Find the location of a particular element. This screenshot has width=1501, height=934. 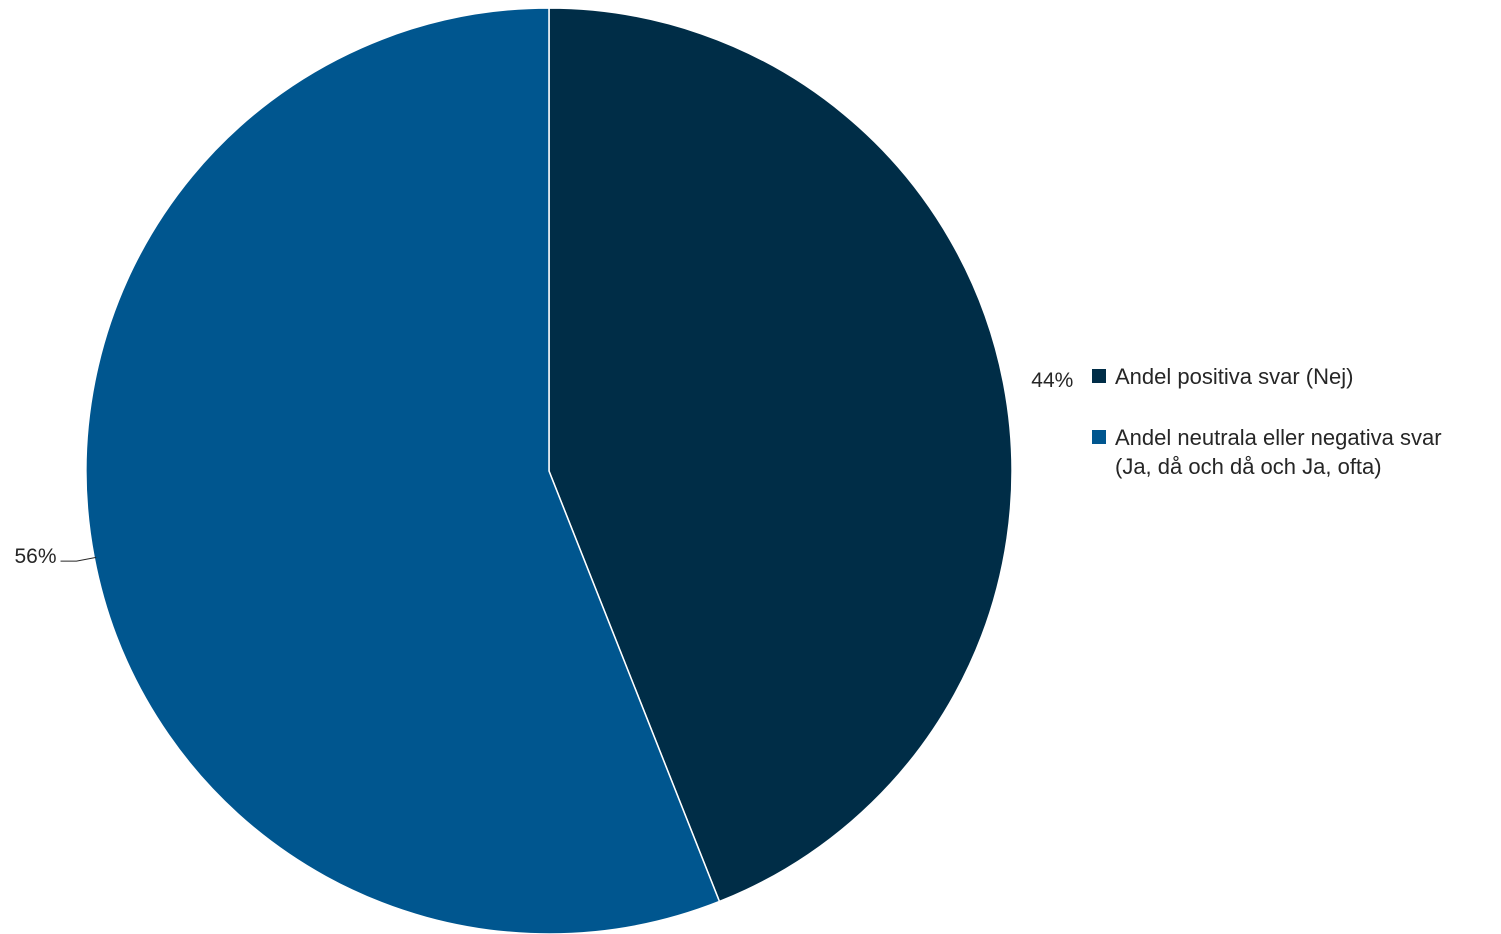

legend-item-positive: Andel positiva svar (Nej) is located at coordinates (1294, 376).